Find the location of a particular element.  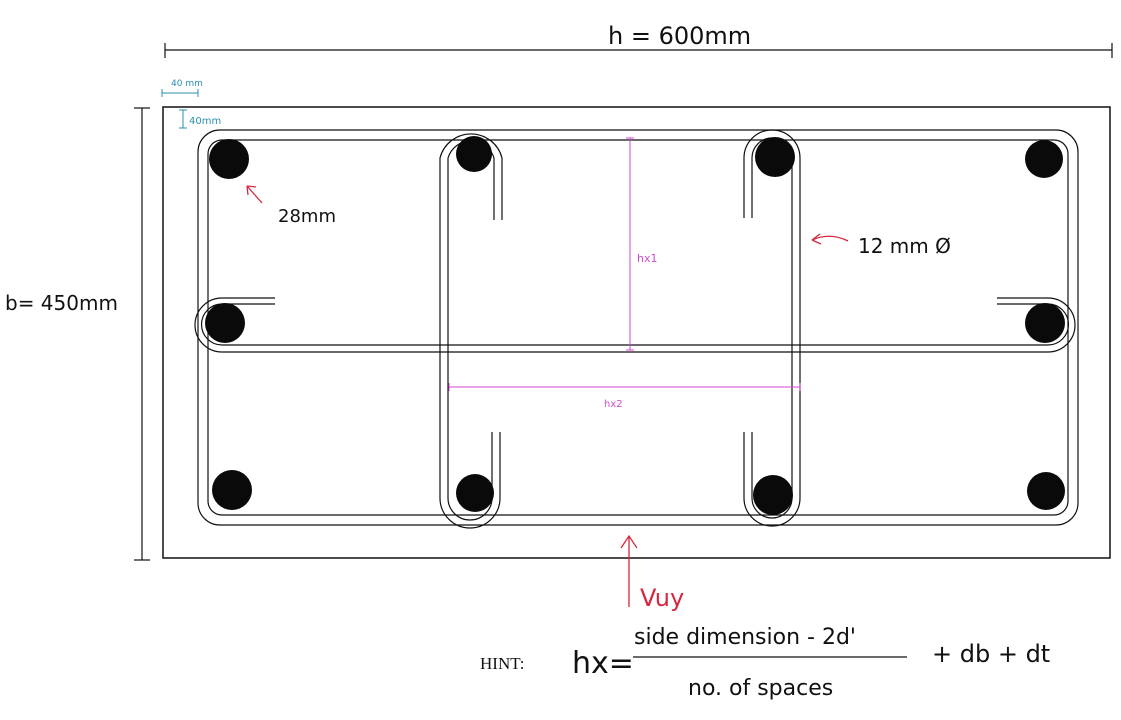

tie-size-callout: 12 mm Ø is located at coordinates (881, 245).